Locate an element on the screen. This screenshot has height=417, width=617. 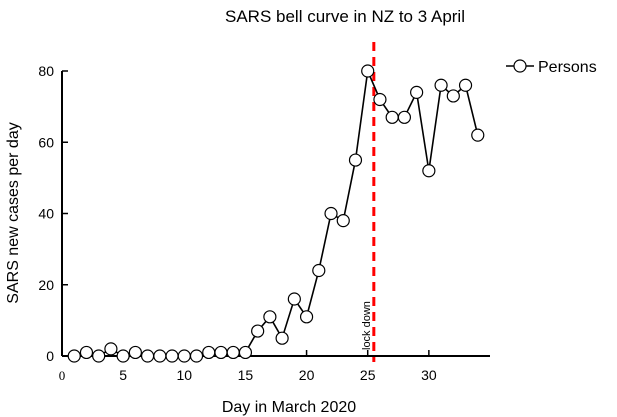
annotations: lock down is located at coordinates (368, 202).